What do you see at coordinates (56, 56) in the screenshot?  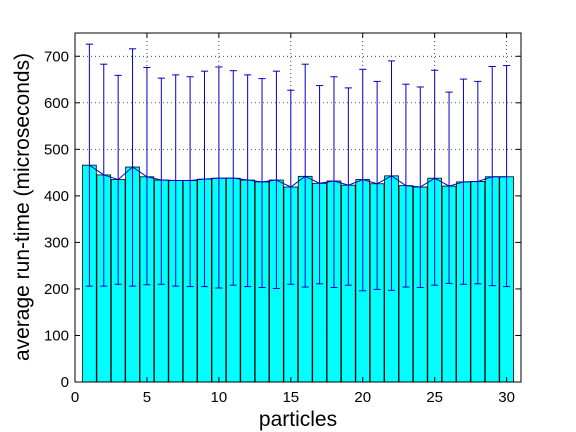 I see `y-tick-label: 700` at bounding box center [56, 56].